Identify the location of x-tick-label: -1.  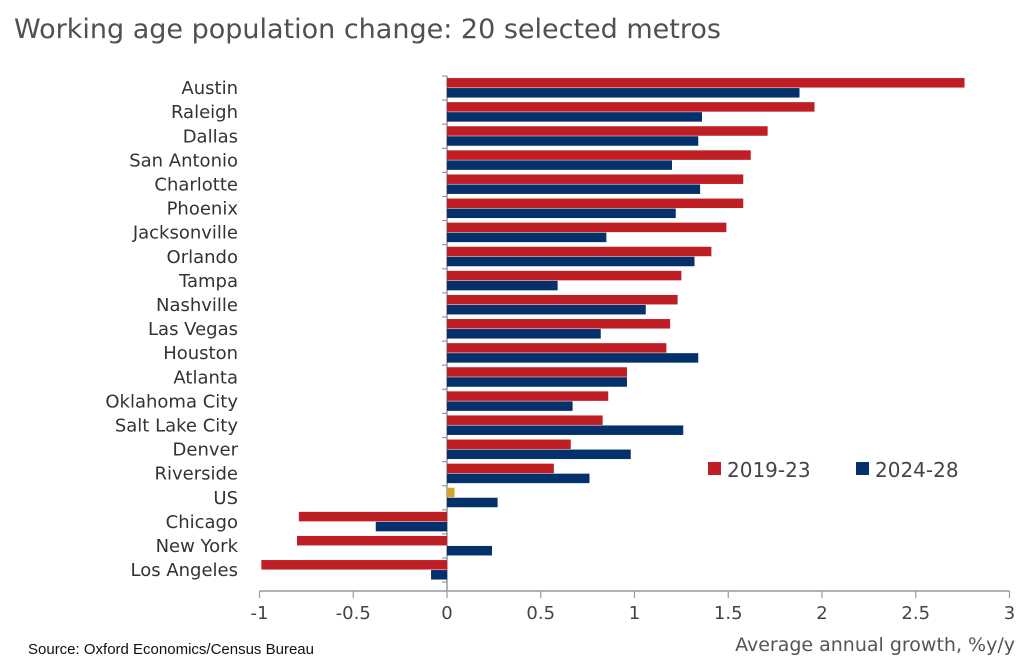
(260, 613).